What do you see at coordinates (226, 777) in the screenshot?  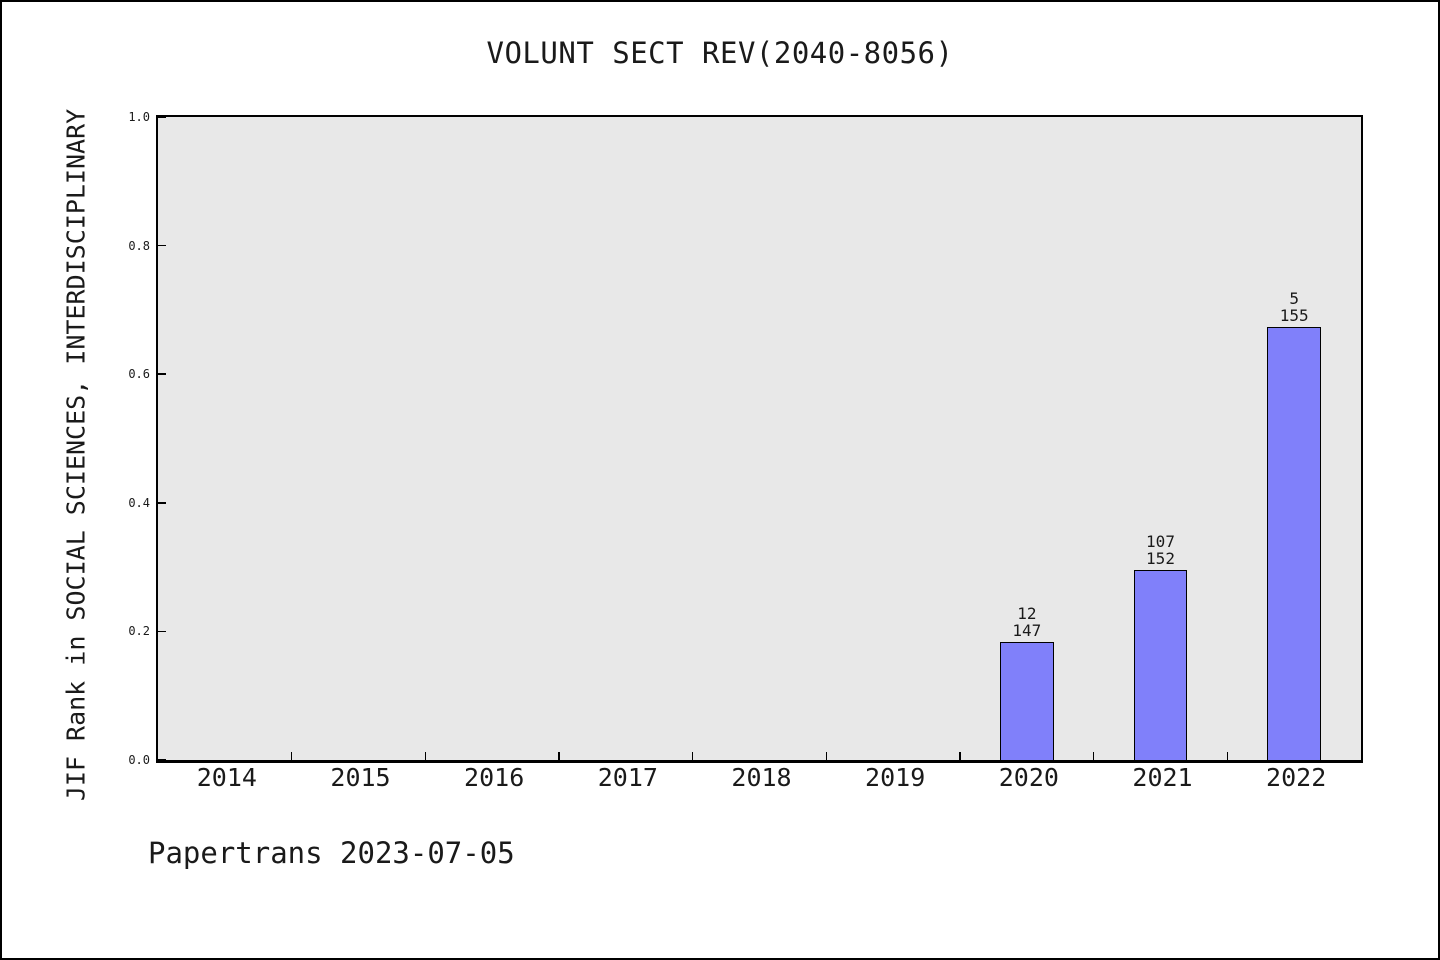 I see `x-tick-label-2014: 2014` at bounding box center [226, 777].